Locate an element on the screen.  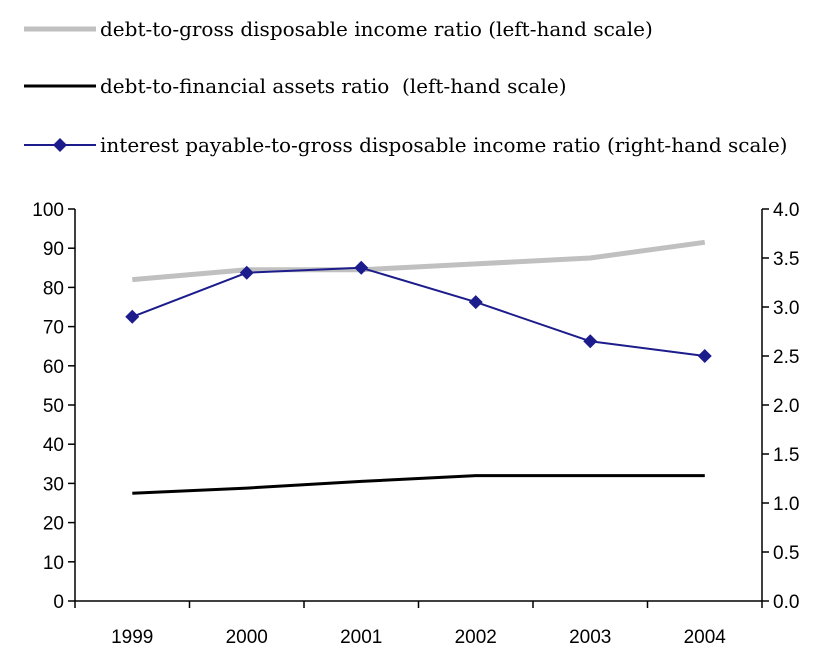
y-right-tick-label: 2.0 is located at coordinates (786, 406).